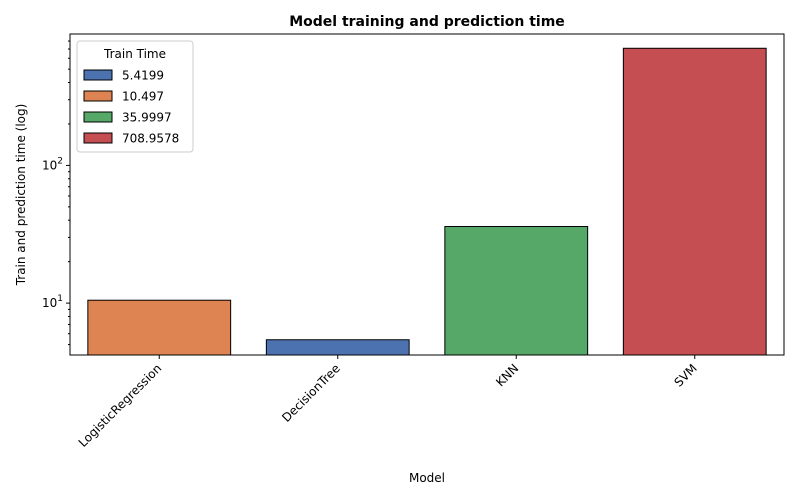  I want to click on legend-entry-label: 708.9578, so click(150, 139).